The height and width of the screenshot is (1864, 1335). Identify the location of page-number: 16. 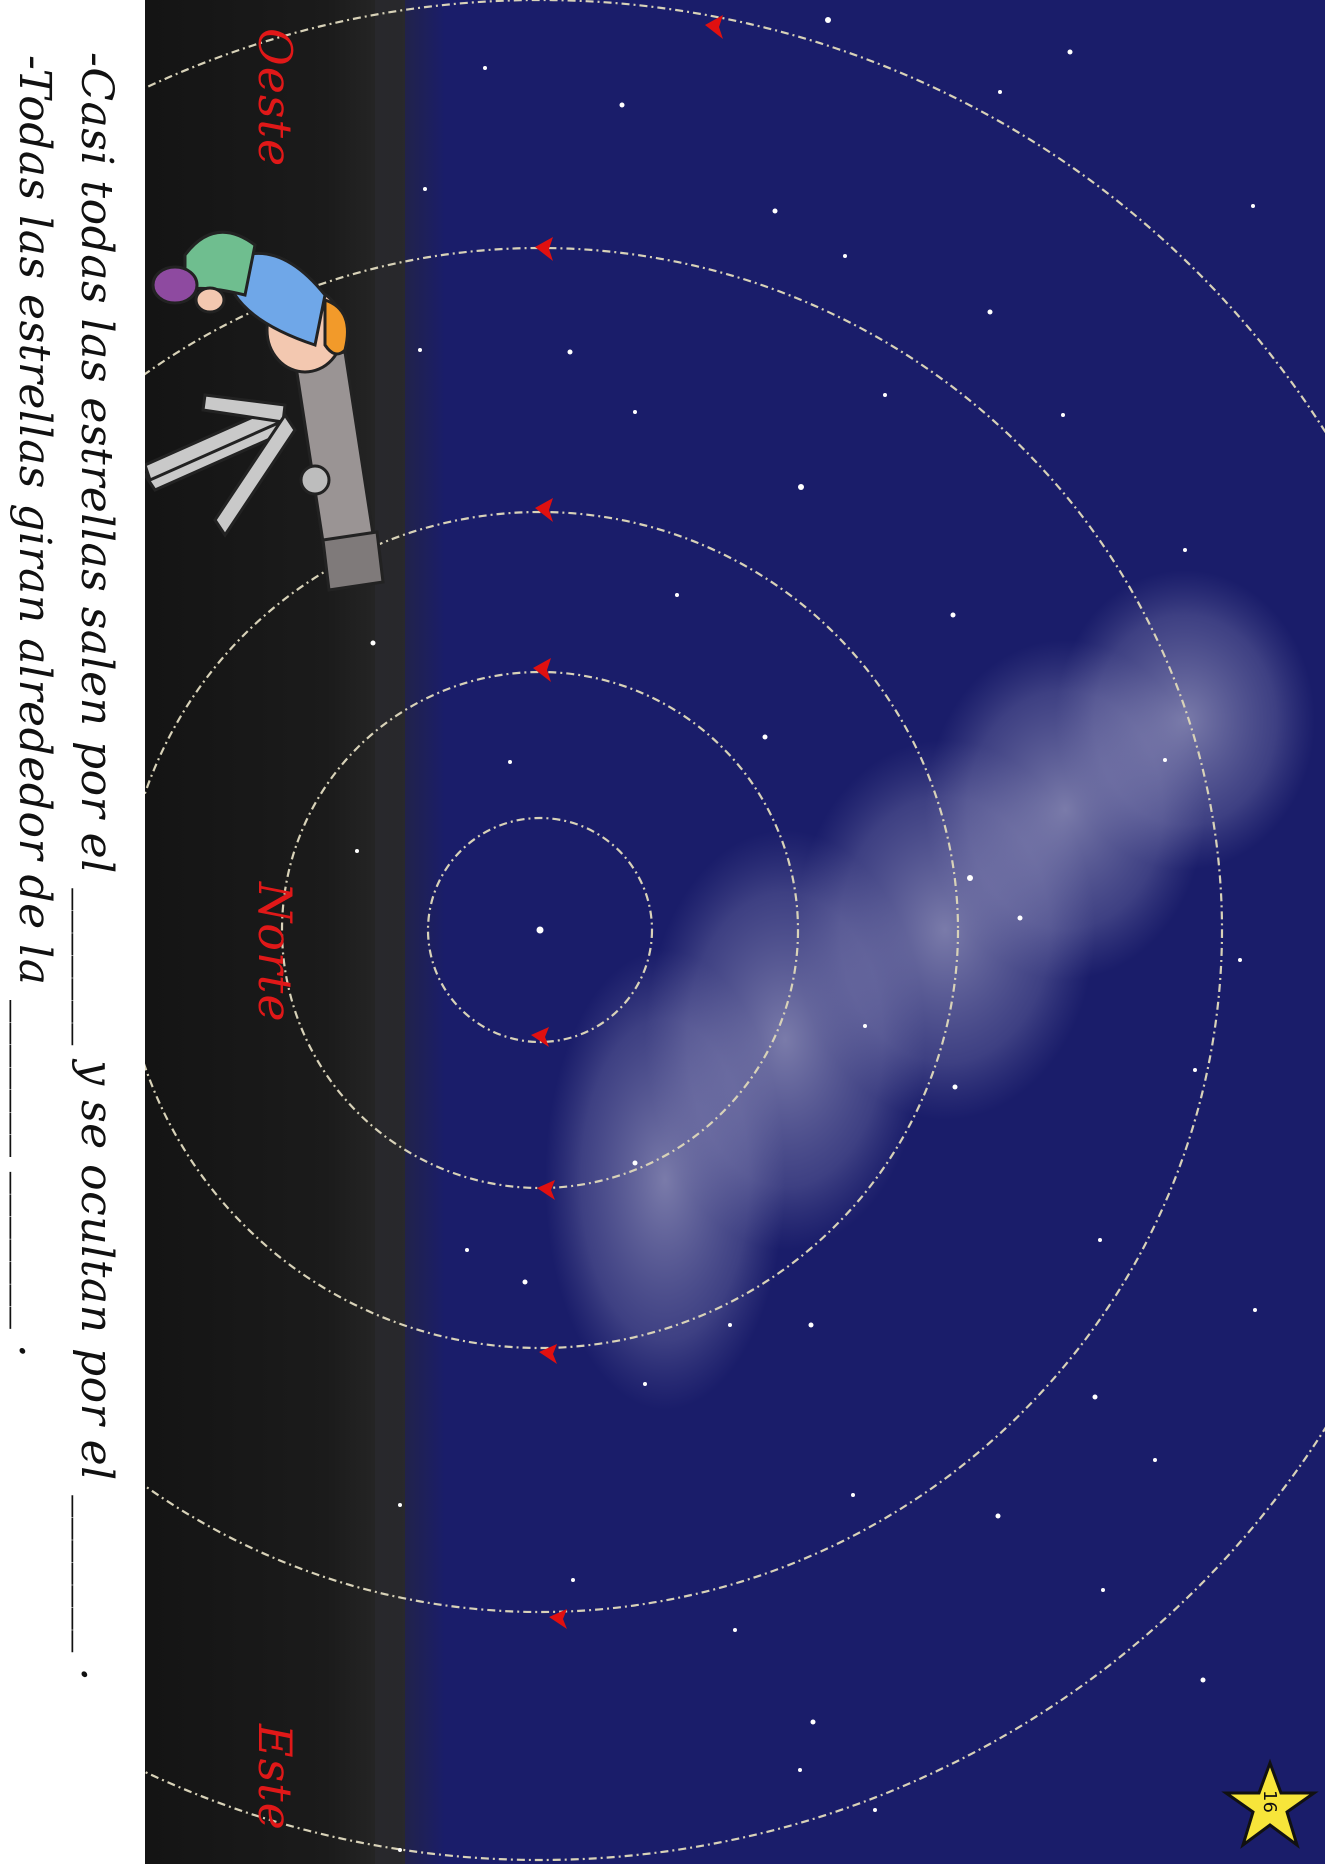
(1269, 1801).